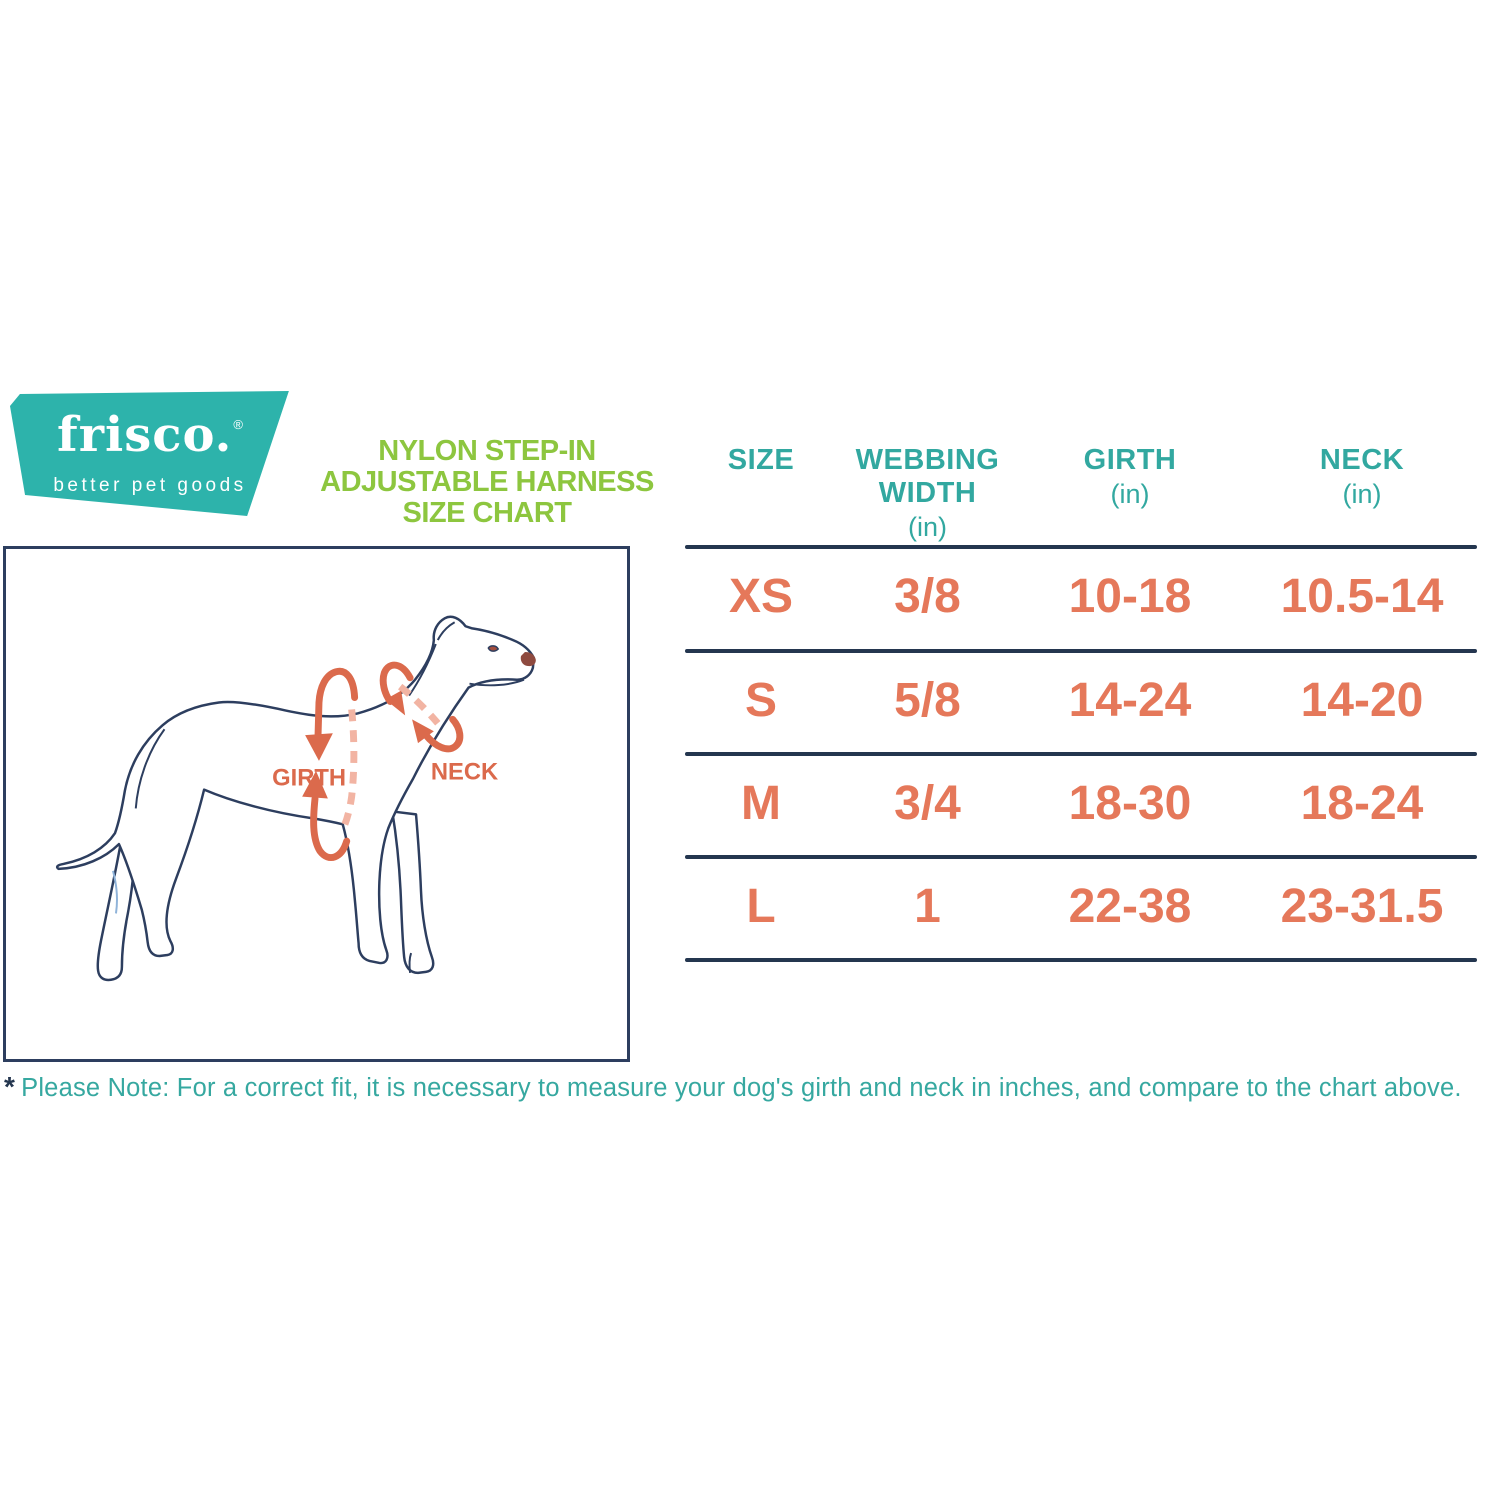  What do you see at coordinates (443, 734) in the screenshot?
I see `neck-arrow-bottom-arc` at bounding box center [443, 734].